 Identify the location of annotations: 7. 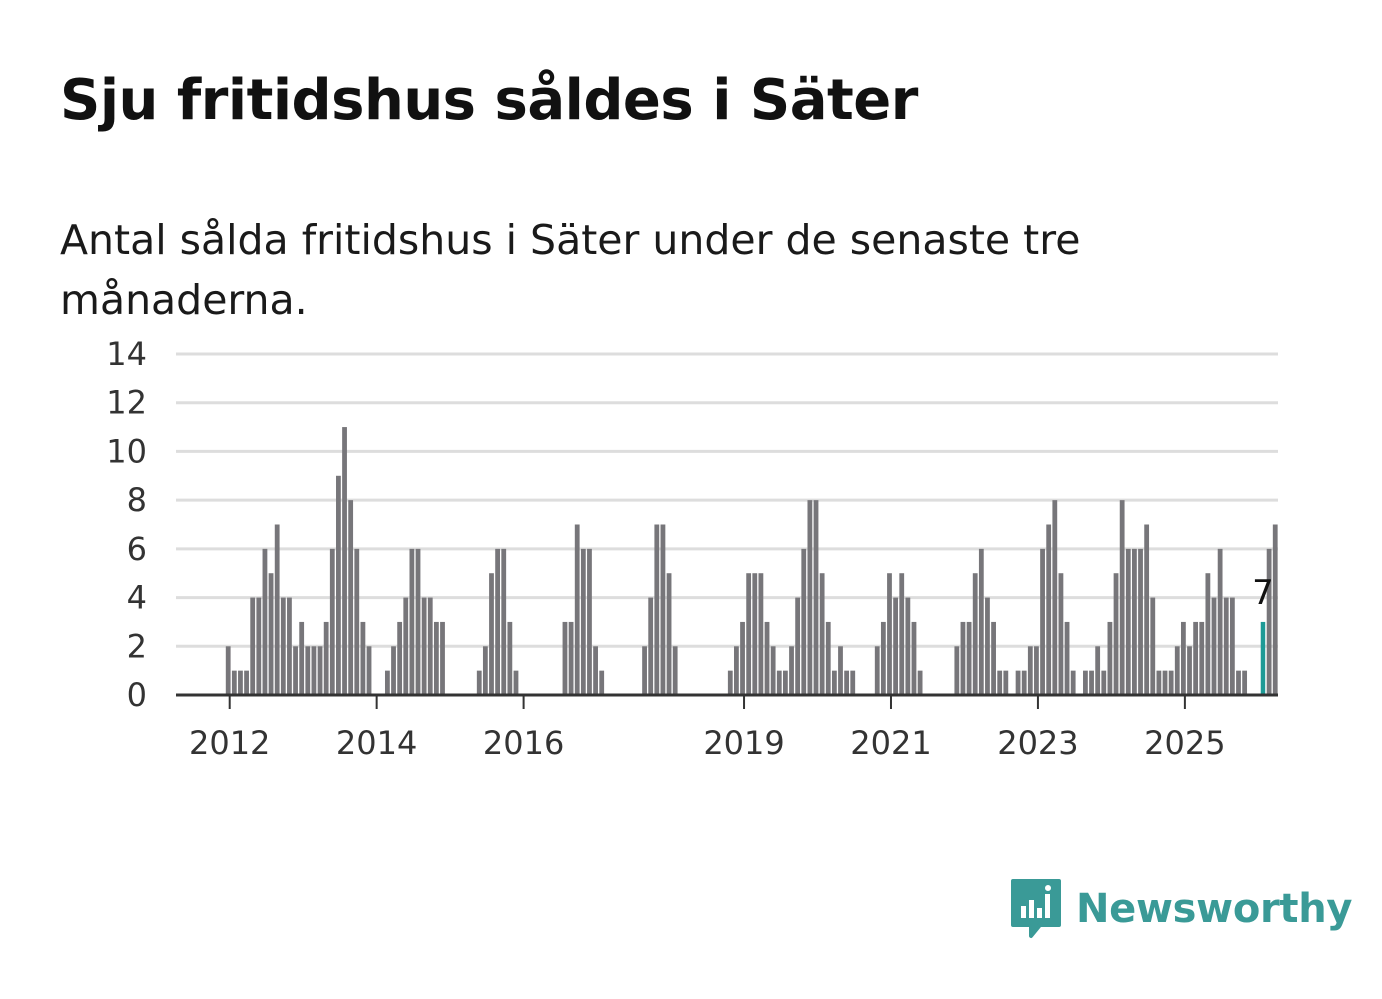
(1263, 593).